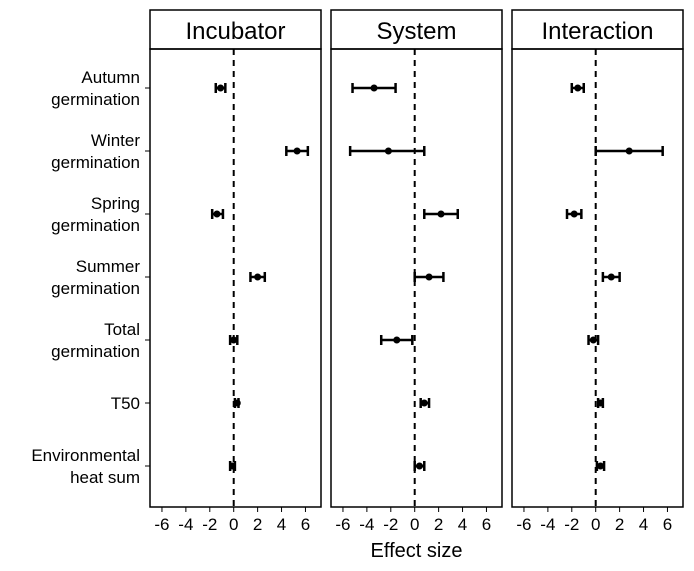 The width and height of the screenshot is (694, 571). What do you see at coordinates (235, 31) in the screenshot?
I see `panel-title: Incubator` at bounding box center [235, 31].